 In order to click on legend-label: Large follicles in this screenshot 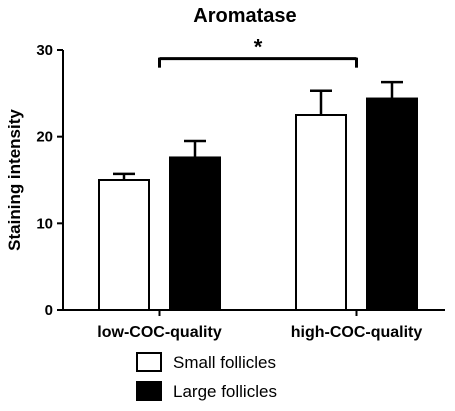, I will do `click(225, 391)`.